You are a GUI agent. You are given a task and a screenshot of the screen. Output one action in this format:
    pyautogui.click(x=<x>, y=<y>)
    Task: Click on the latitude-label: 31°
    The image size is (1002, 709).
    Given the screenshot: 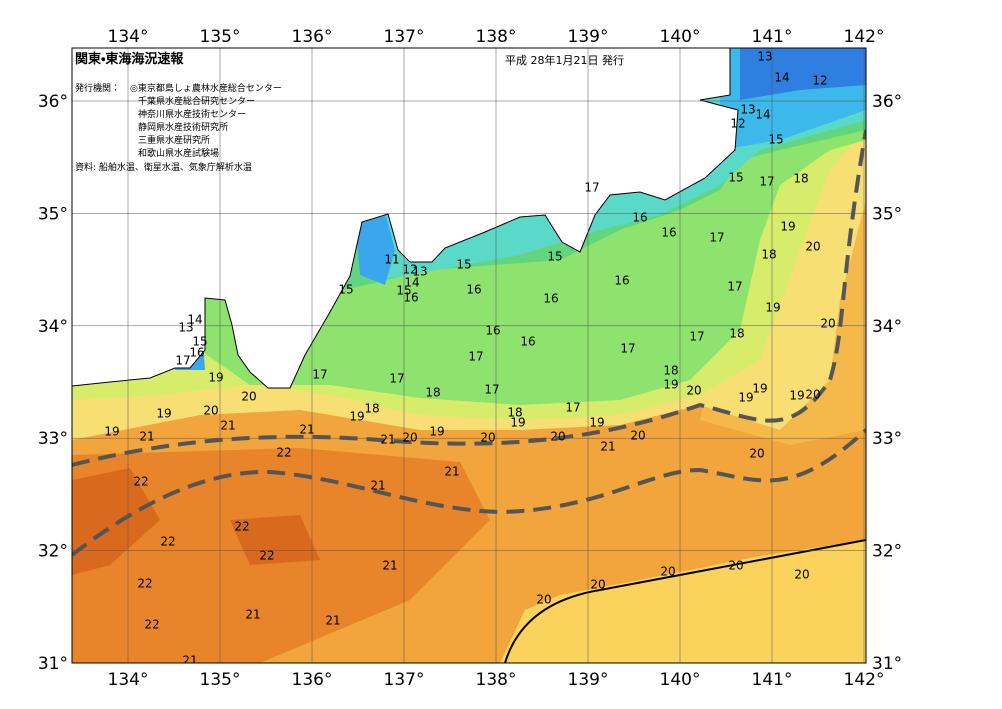 What is the action you would take?
    pyautogui.click(x=887, y=664)
    